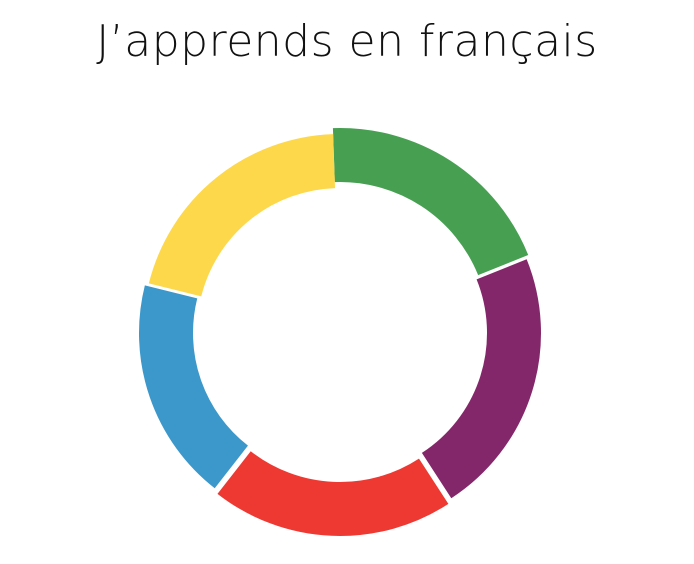  Describe the element at coordinates (430, 202) in the screenshot. I see `ring-segment-green` at that location.